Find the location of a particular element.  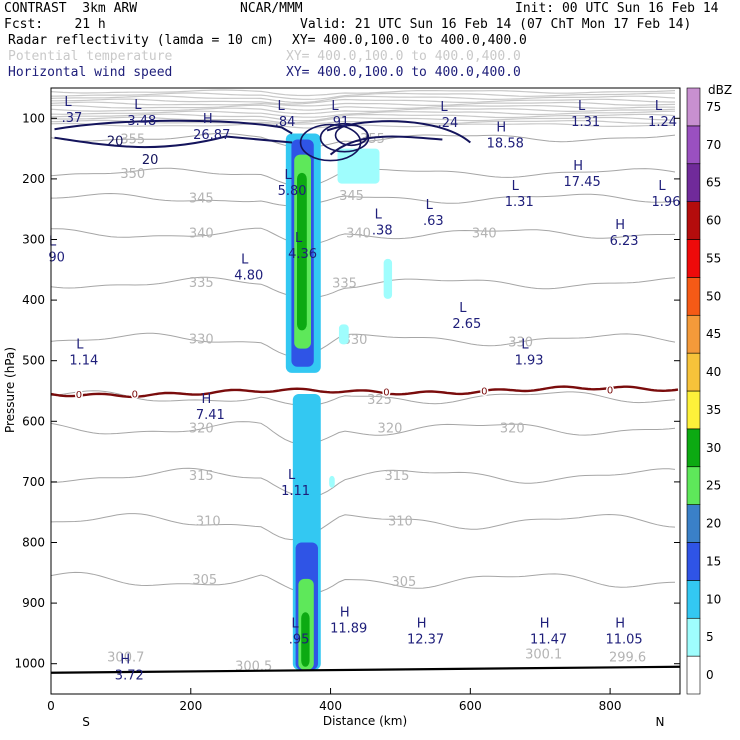

wind-extremum-value: .37 is located at coordinates (72, 118).